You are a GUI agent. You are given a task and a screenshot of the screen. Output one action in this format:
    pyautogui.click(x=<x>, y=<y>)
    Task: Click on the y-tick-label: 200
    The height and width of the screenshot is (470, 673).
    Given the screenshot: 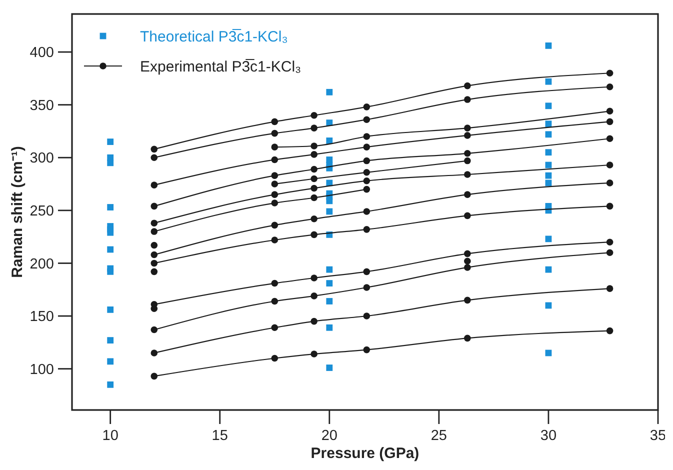 What is the action you would take?
    pyautogui.click(x=42, y=264)
    